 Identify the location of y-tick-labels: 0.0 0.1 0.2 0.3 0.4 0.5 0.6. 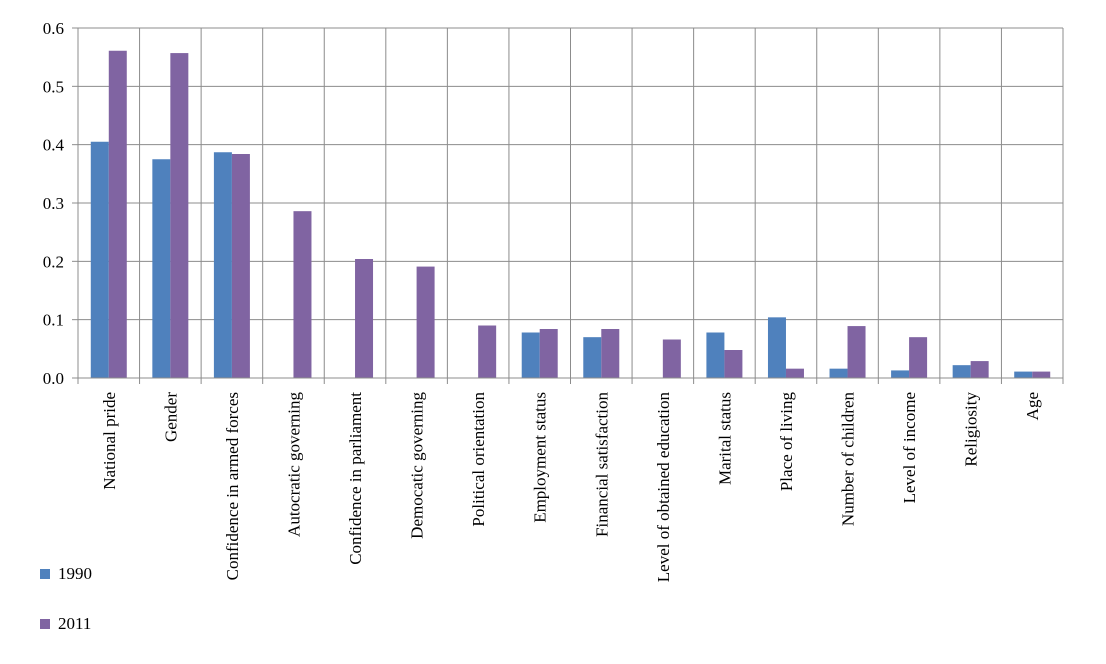
(54, 203).